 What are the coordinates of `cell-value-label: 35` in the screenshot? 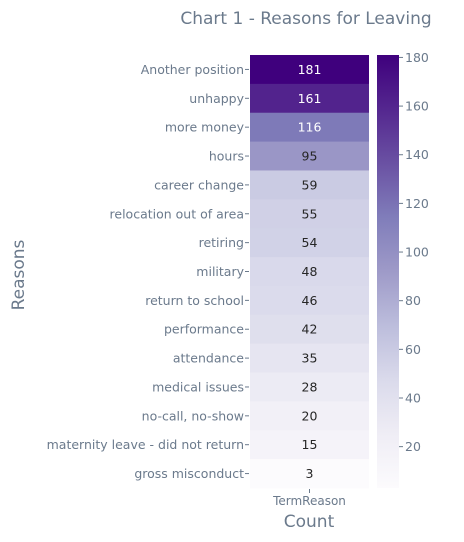 It's located at (310, 358).